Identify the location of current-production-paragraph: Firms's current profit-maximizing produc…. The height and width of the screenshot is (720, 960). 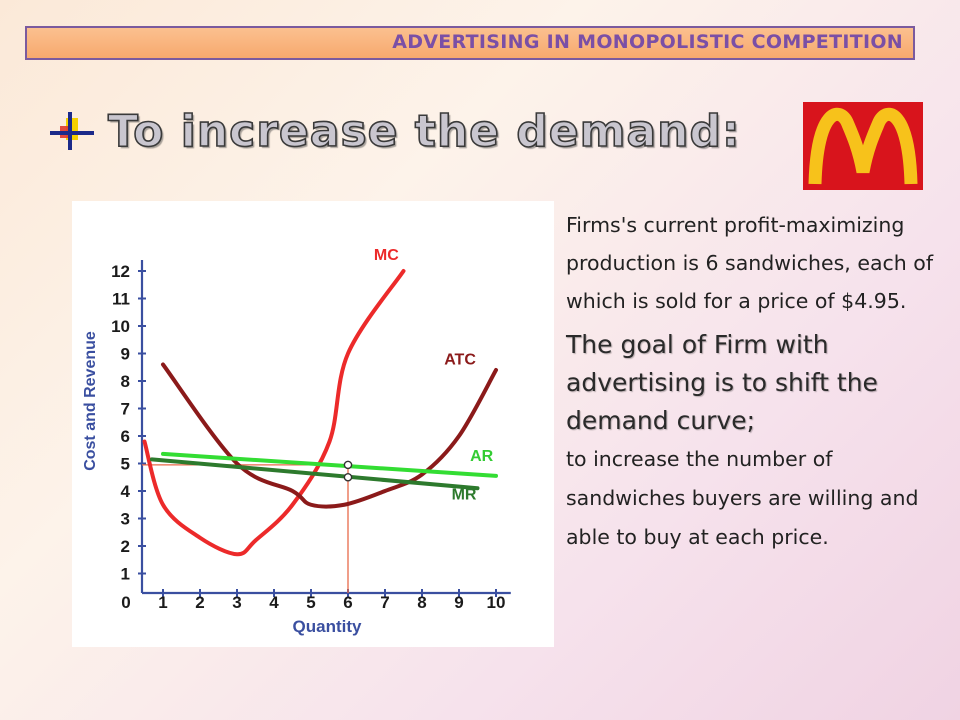
(750, 263).